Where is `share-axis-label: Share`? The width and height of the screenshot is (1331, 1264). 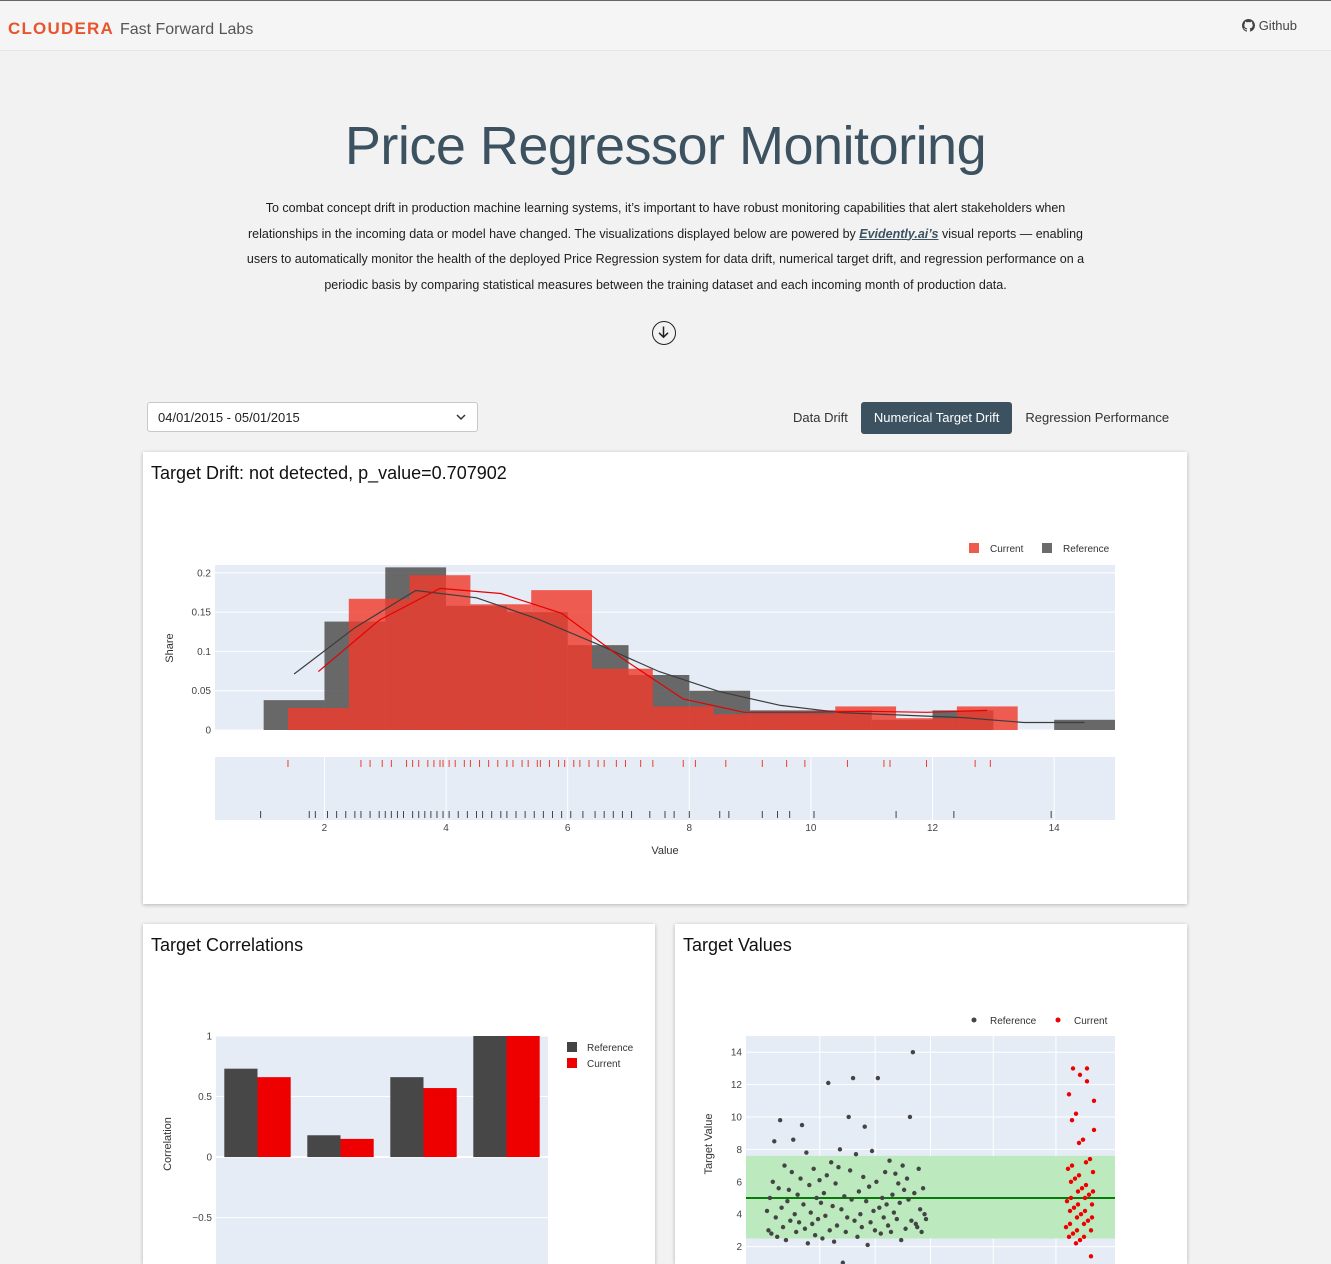 share-axis-label: Share is located at coordinates (170, 647).